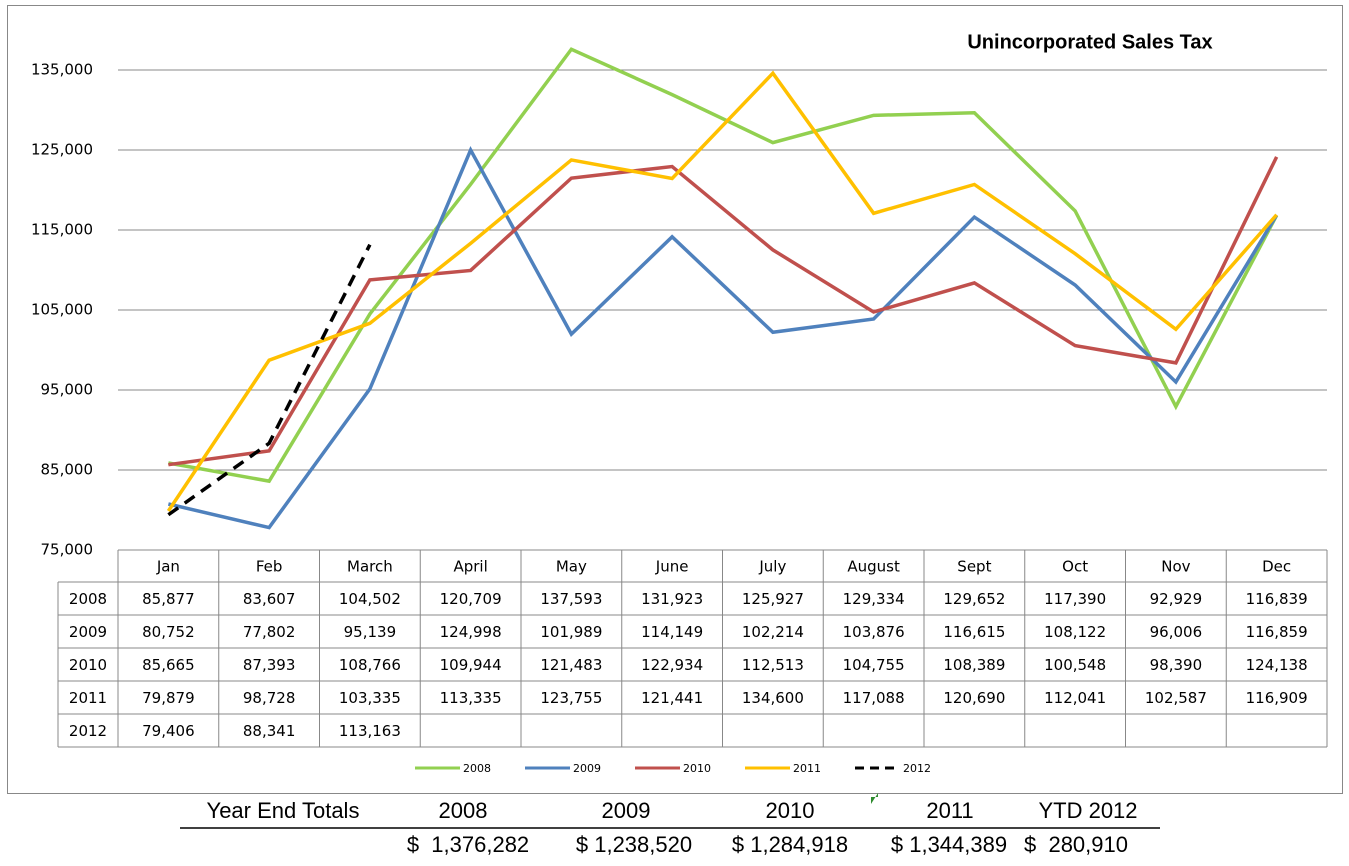 This screenshot has height=866, width=1349. Describe the element at coordinates (949, 844) in the screenshot. I see `summary-total: $ 1,344,389` at that location.